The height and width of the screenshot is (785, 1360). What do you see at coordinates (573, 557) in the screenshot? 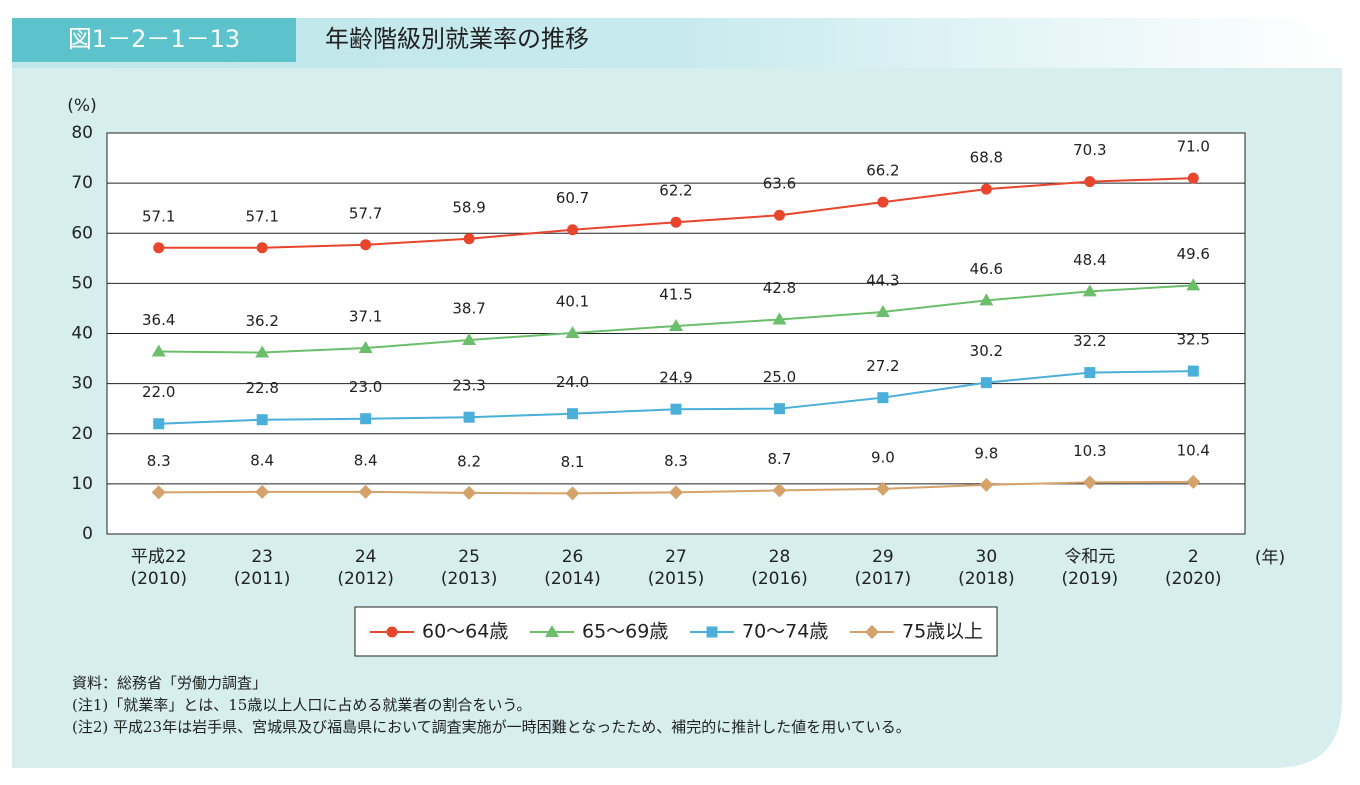
I see `x-tick-label: 26` at bounding box center [573, 557].